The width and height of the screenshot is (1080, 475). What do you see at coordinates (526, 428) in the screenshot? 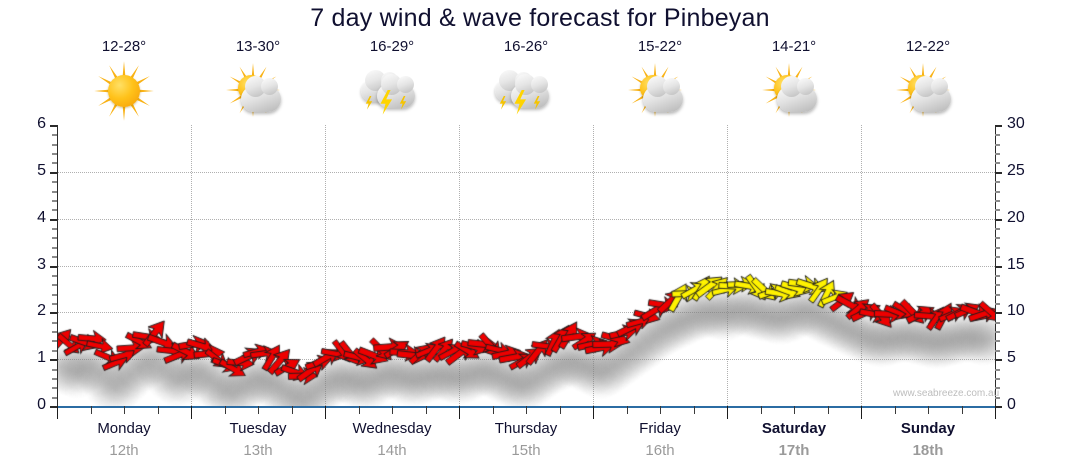
I see `day-name: Thursday` at bounding box center [526, 428].